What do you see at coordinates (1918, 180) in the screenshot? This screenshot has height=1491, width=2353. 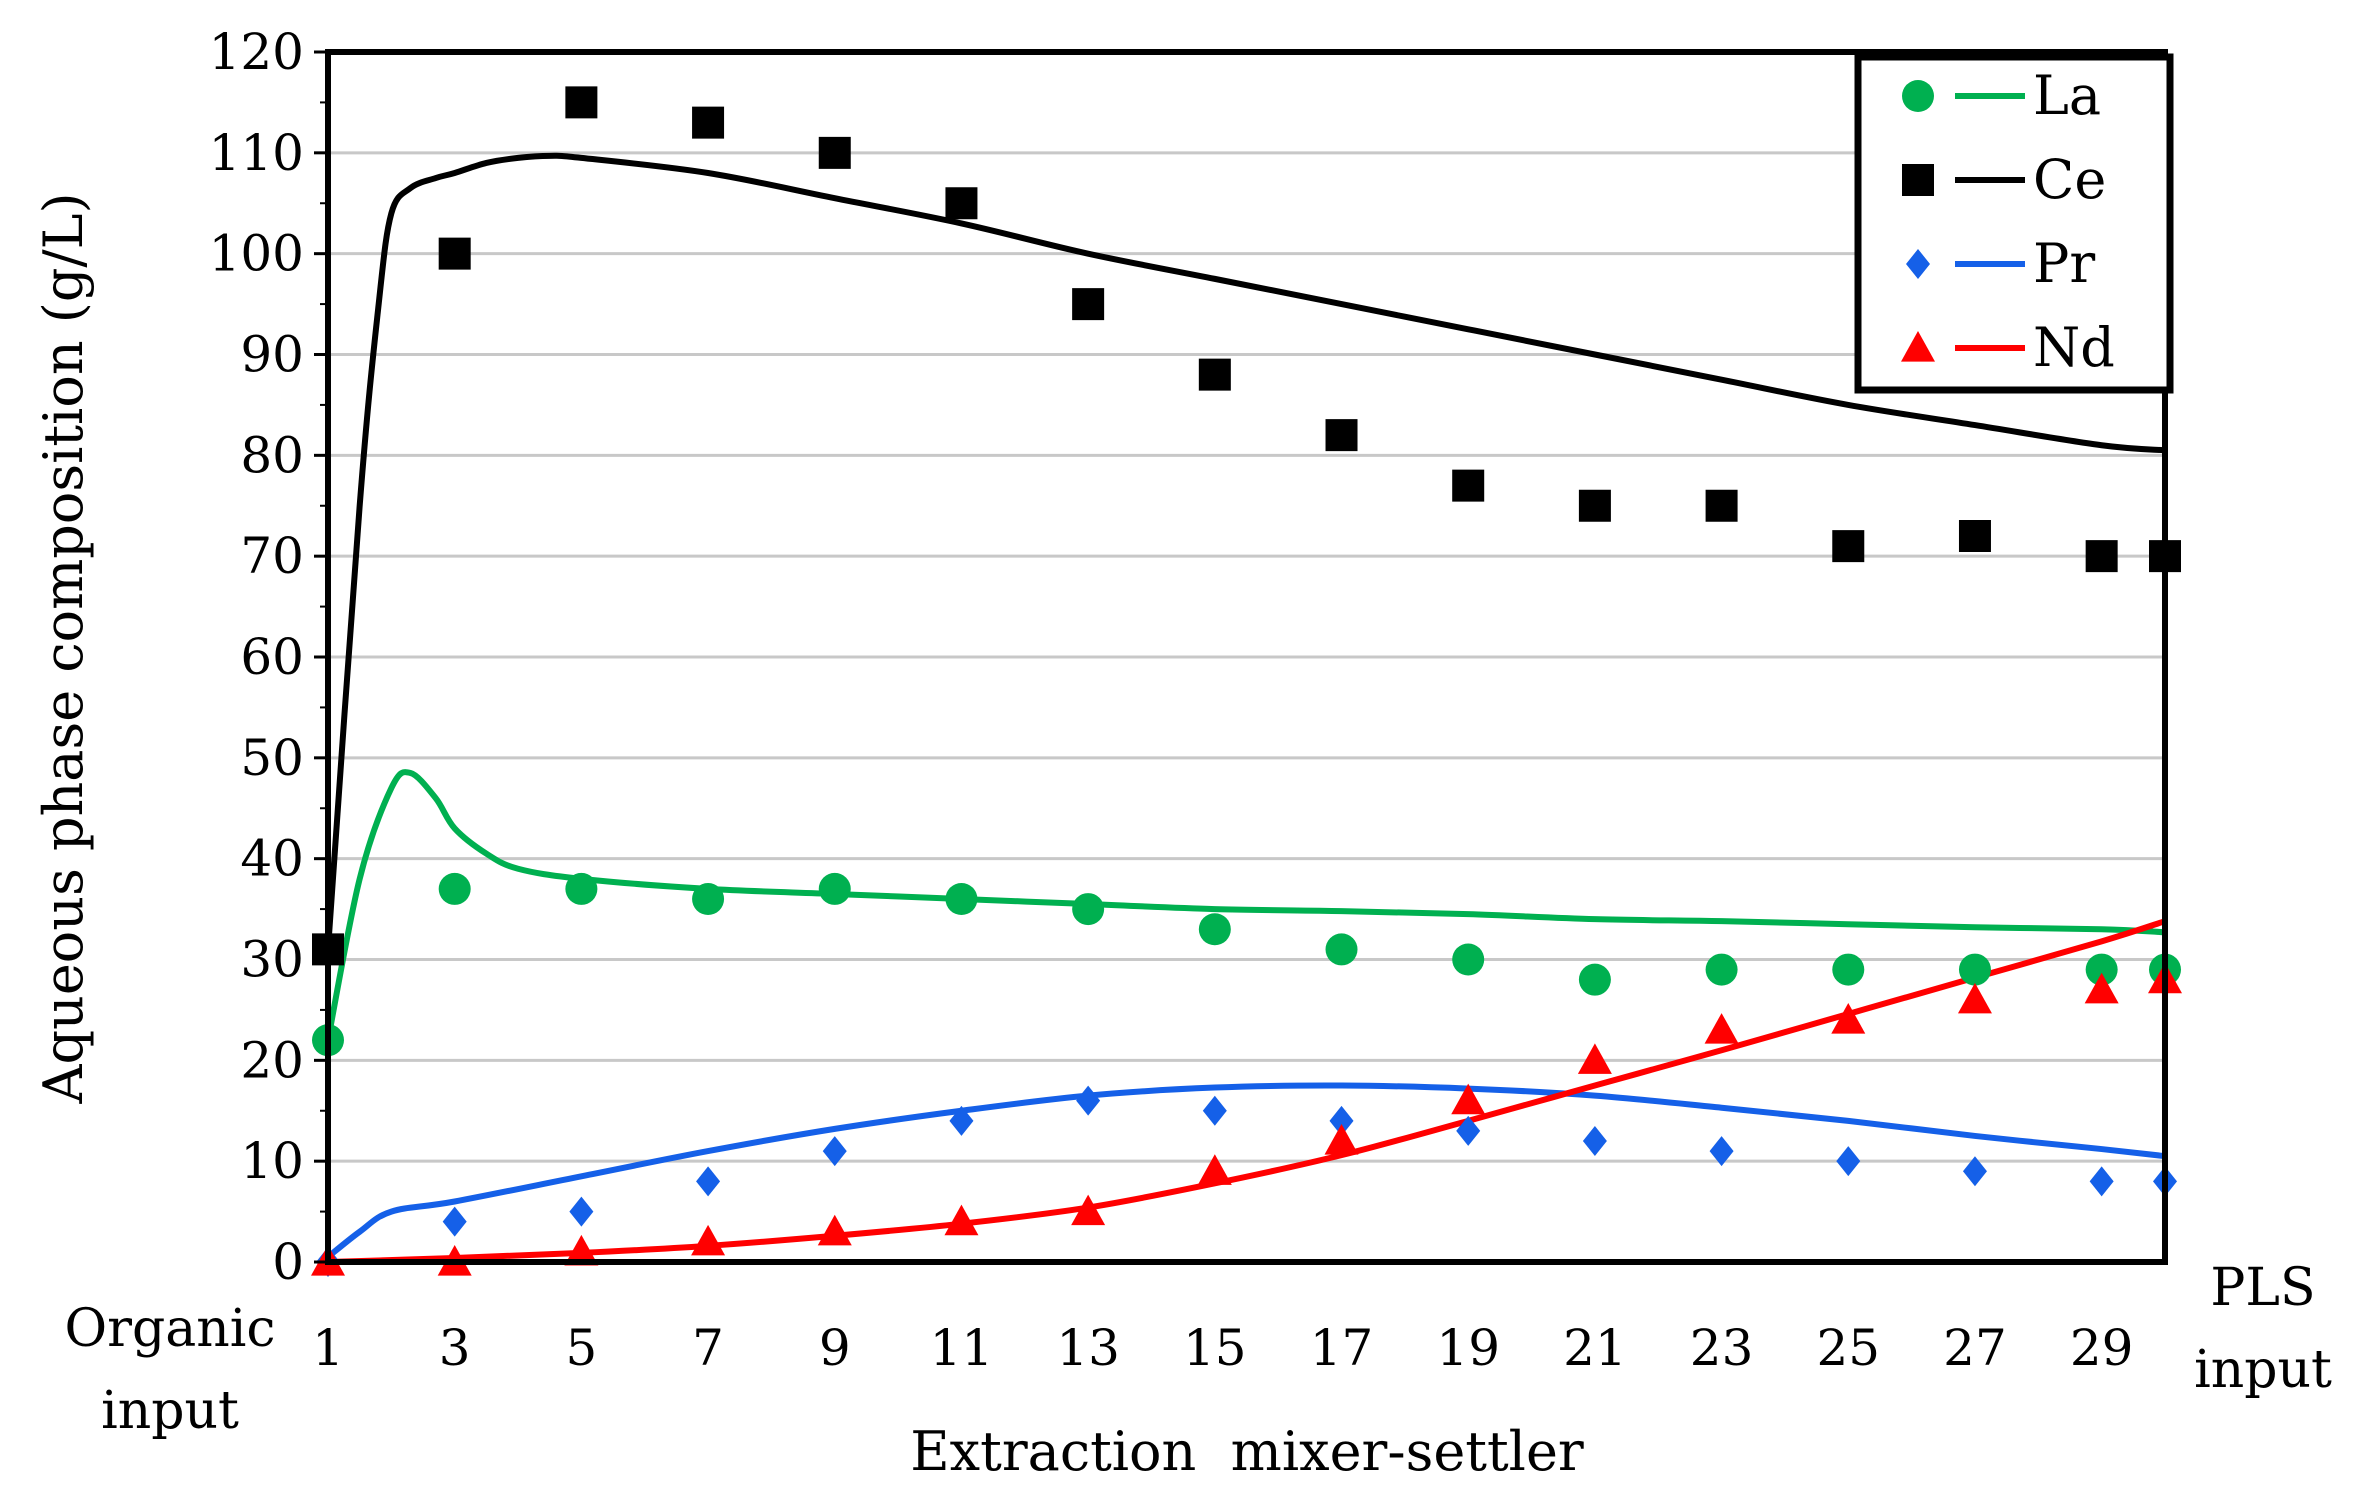 I see `legend-marker-ce` at bounding box center [1918, 180].